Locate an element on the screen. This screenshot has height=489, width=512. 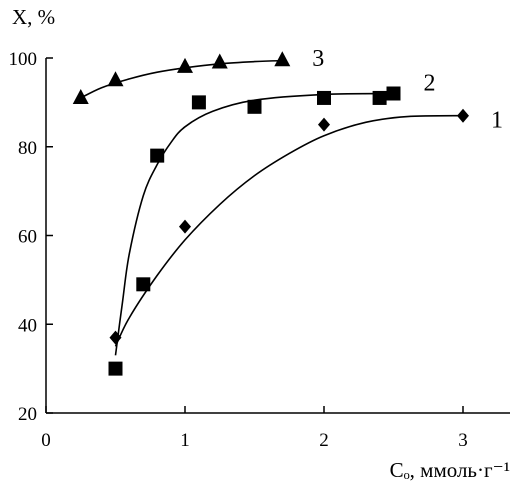
series-2-label: 2 is located at coordinates (430, 84).